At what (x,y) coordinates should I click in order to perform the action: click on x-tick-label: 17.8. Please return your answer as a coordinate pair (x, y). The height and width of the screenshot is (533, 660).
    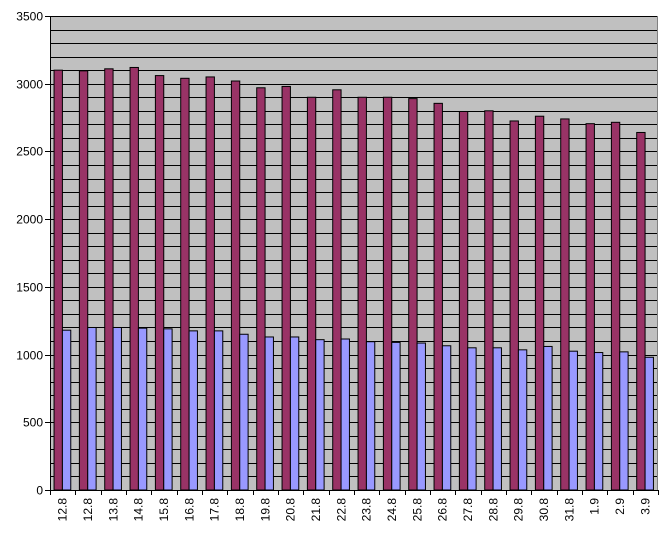
    Looking at the image, I should click on (215, 510).